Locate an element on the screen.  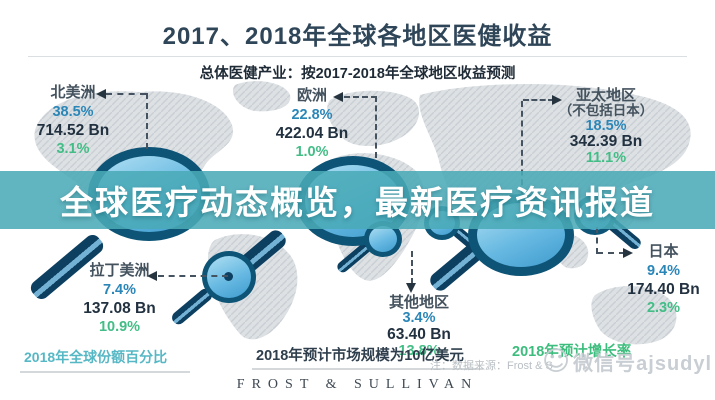
growth-percent: 13.8% is located at coordinates (419, 350).